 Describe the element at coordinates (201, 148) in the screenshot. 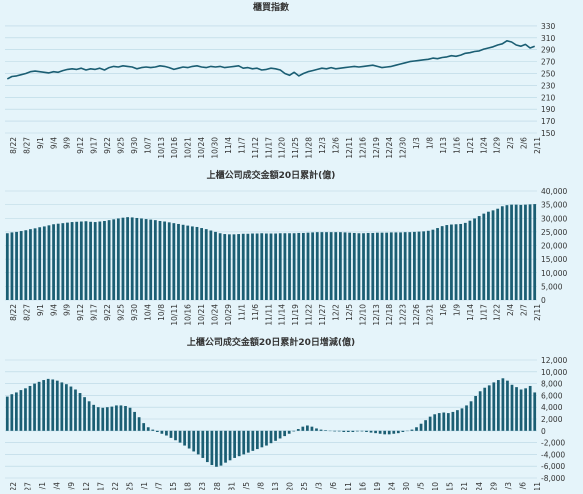

I see `x-tick-label: 10/24` at that location.